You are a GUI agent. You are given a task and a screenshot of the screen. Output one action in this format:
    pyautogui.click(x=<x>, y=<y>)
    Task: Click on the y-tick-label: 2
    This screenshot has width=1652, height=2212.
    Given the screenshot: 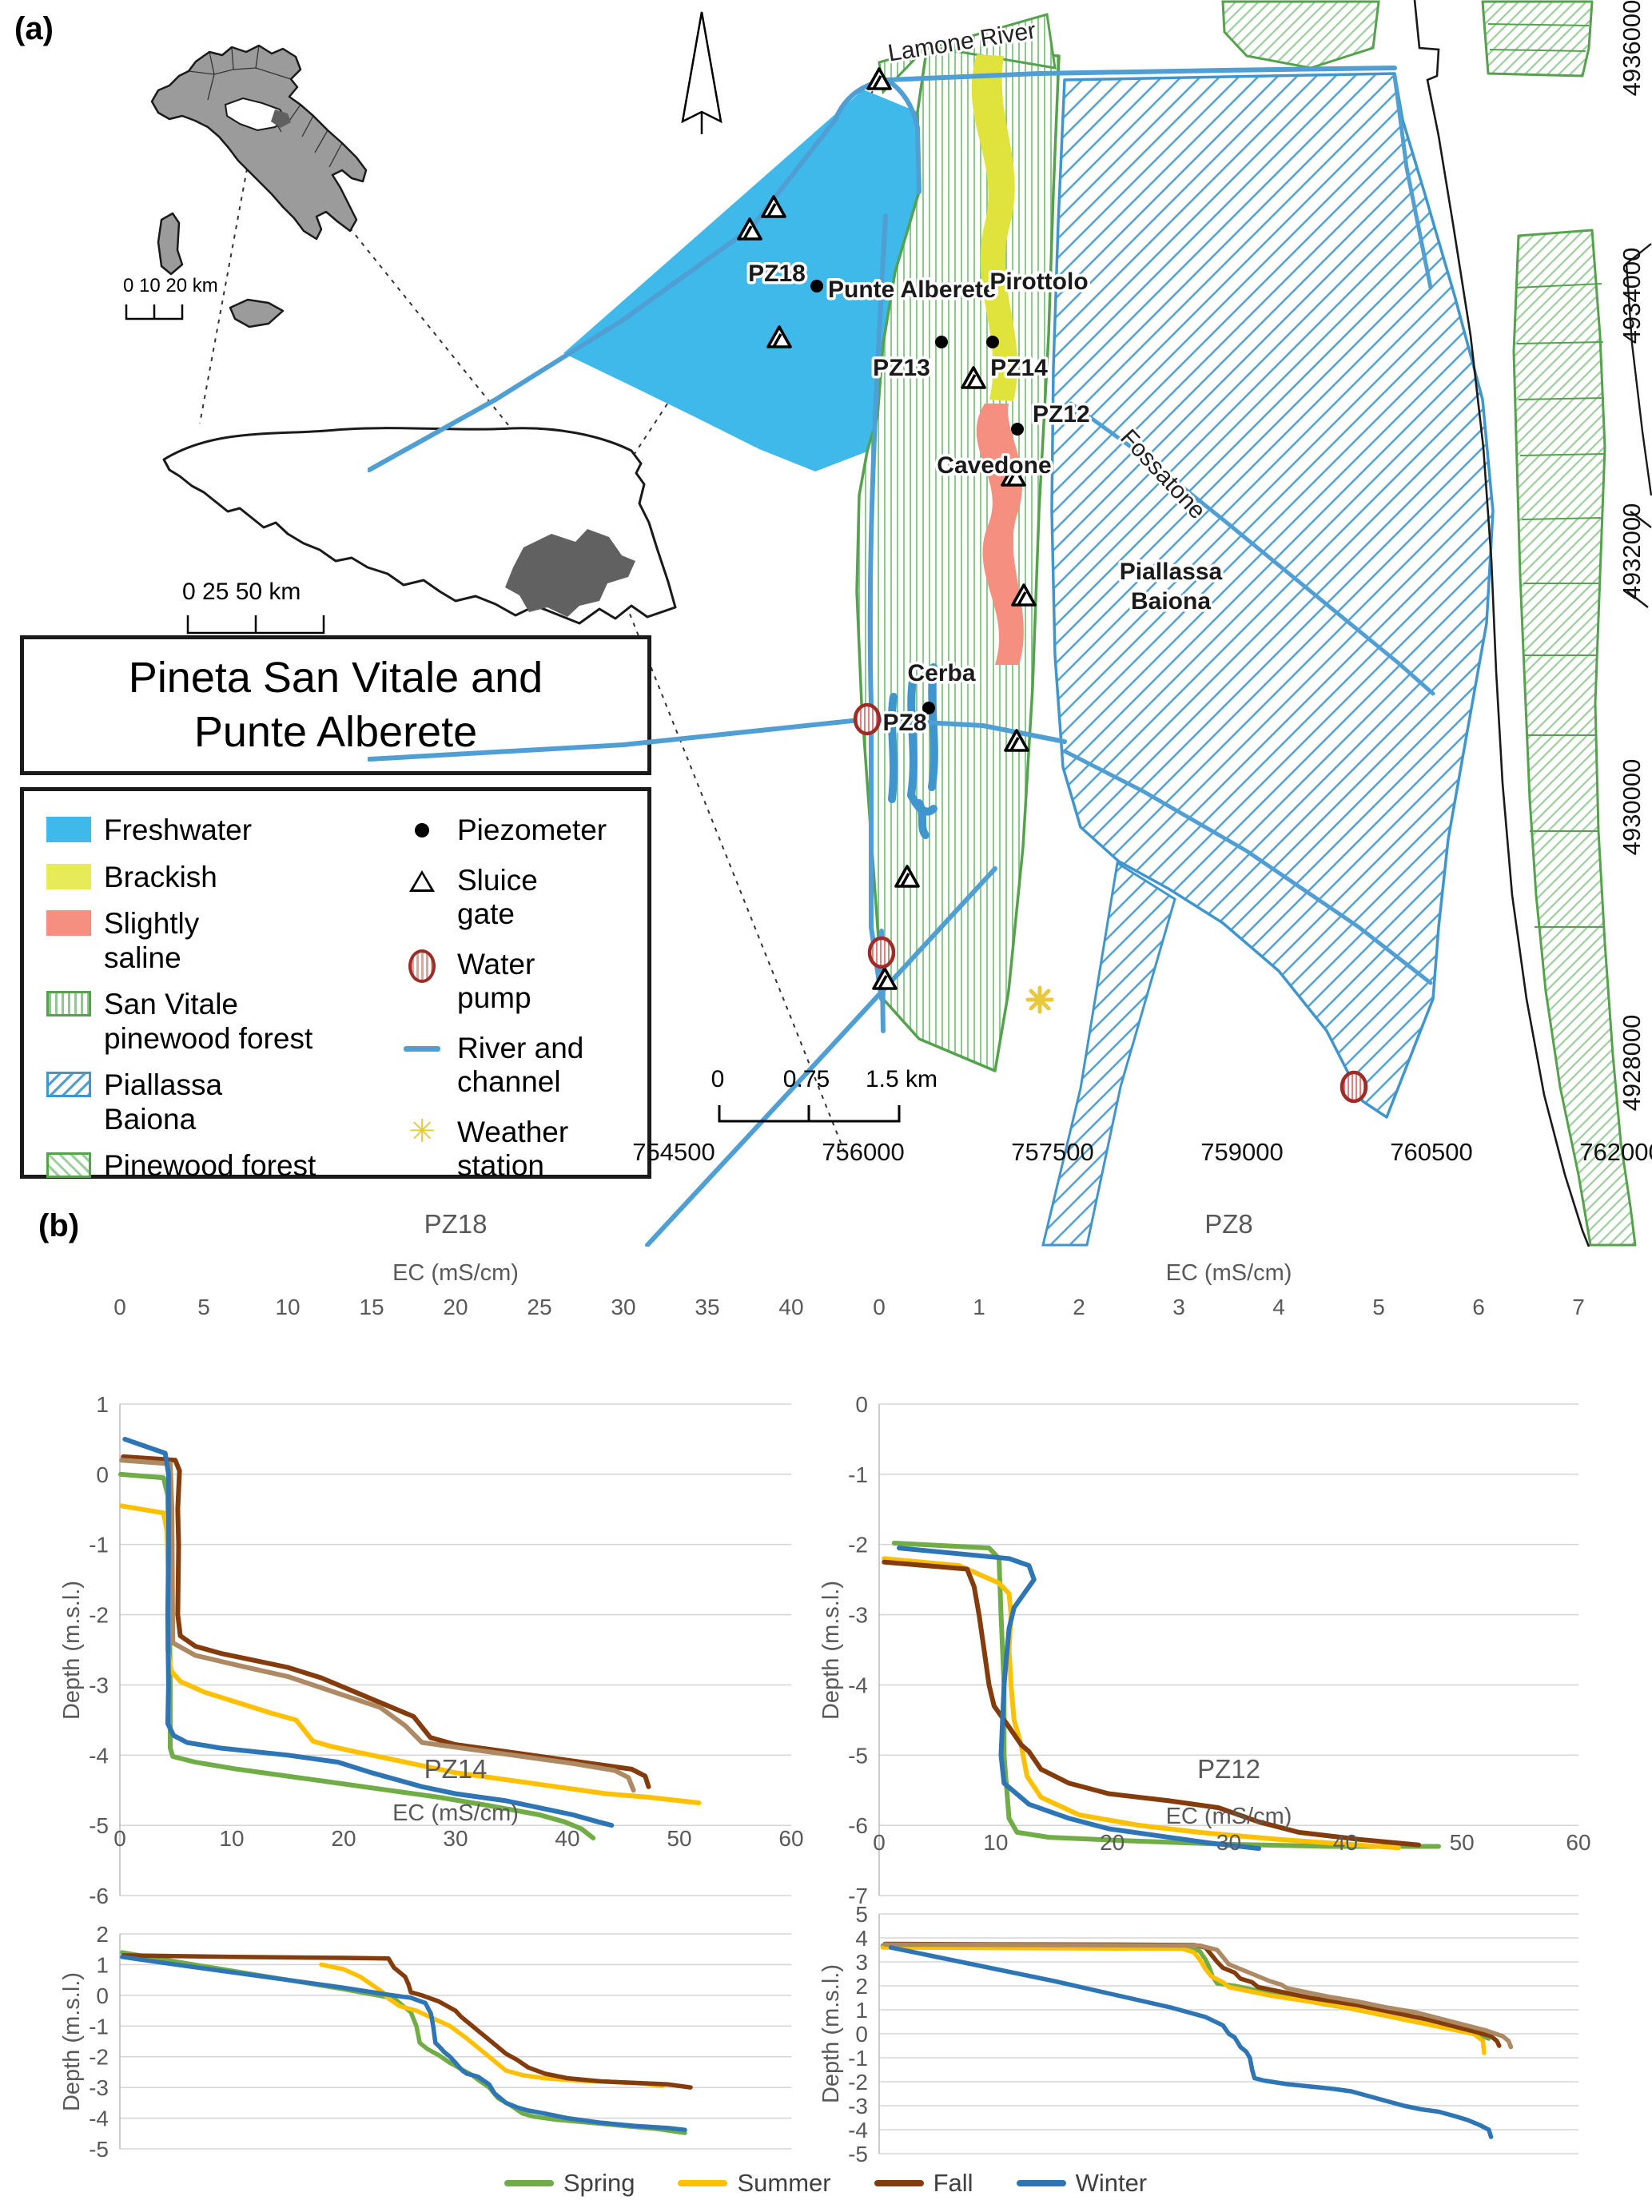 What is the action you would take?
    pyautogui.click(x=102, y=1934)
    